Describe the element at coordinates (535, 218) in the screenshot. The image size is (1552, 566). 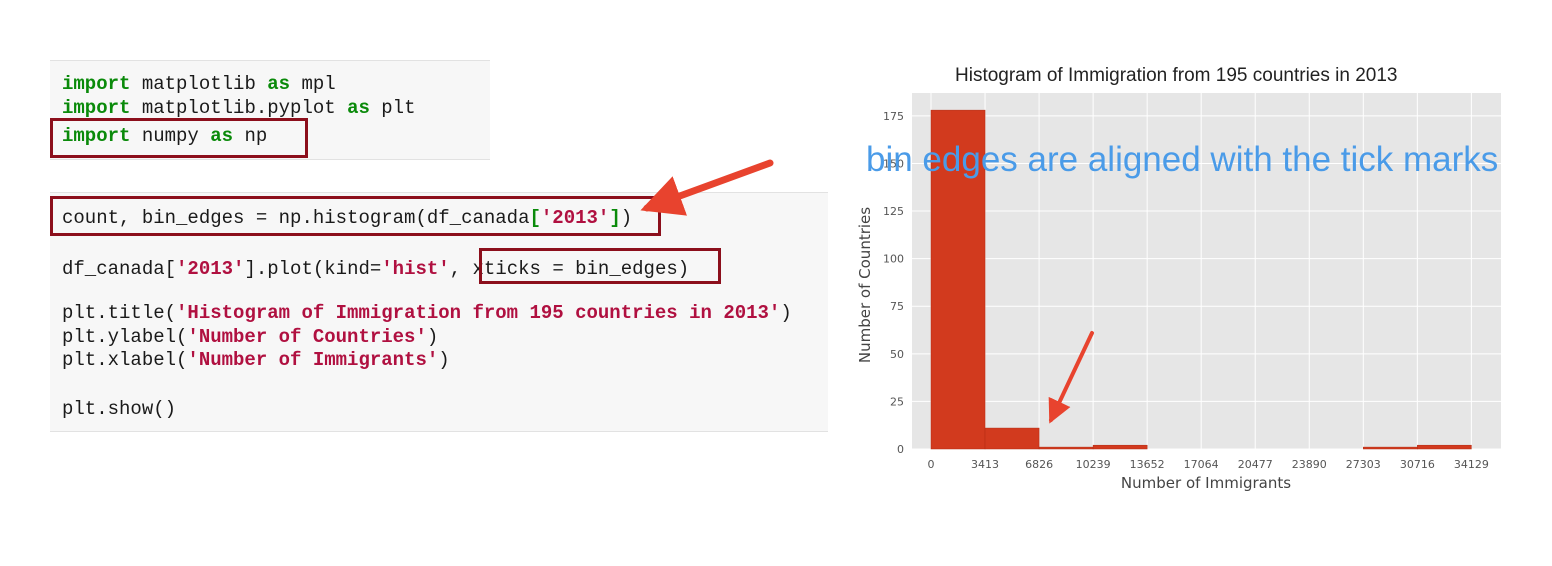
I see `bracket: [` at that location.